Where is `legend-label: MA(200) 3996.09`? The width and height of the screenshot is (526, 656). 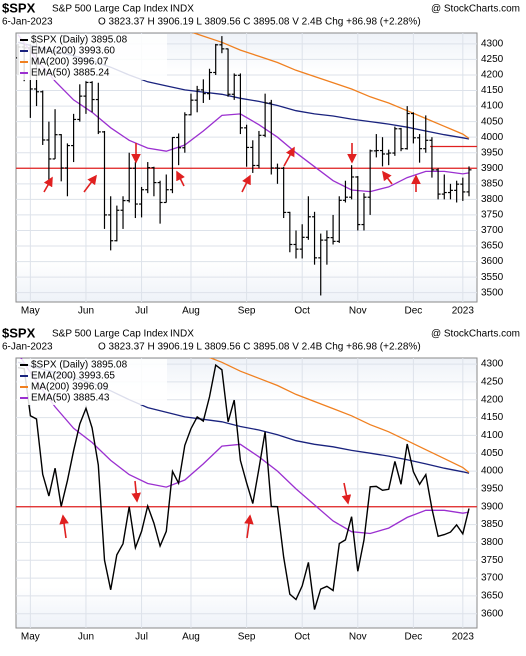 legend-label: MA(200) 3996.09 is located at coordinates (70, 387).